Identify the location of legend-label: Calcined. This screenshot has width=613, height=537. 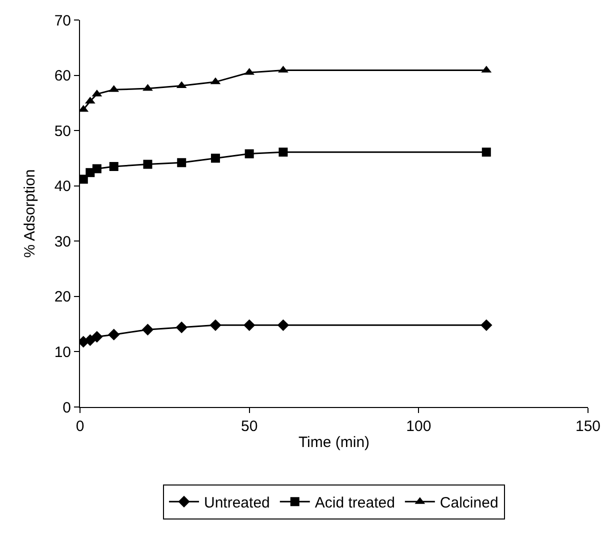
(469, 503).